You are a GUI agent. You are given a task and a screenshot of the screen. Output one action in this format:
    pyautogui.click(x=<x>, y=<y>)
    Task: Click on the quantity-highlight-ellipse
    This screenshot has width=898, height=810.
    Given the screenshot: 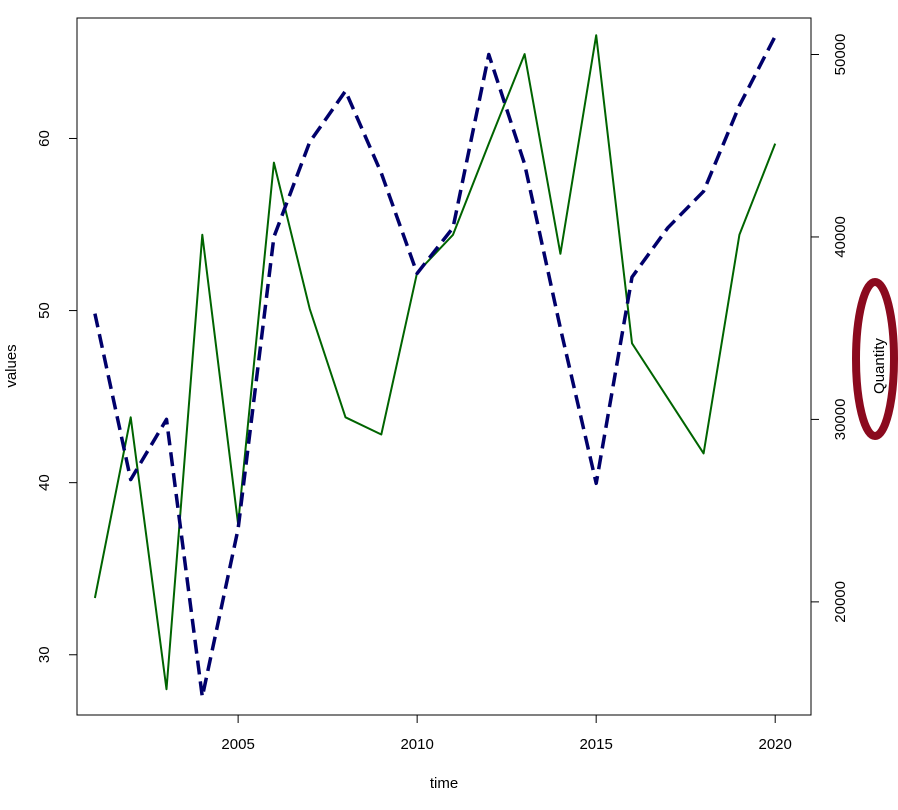 What is the action you would take?
    pyautogui.click(x=875, y=359)
    